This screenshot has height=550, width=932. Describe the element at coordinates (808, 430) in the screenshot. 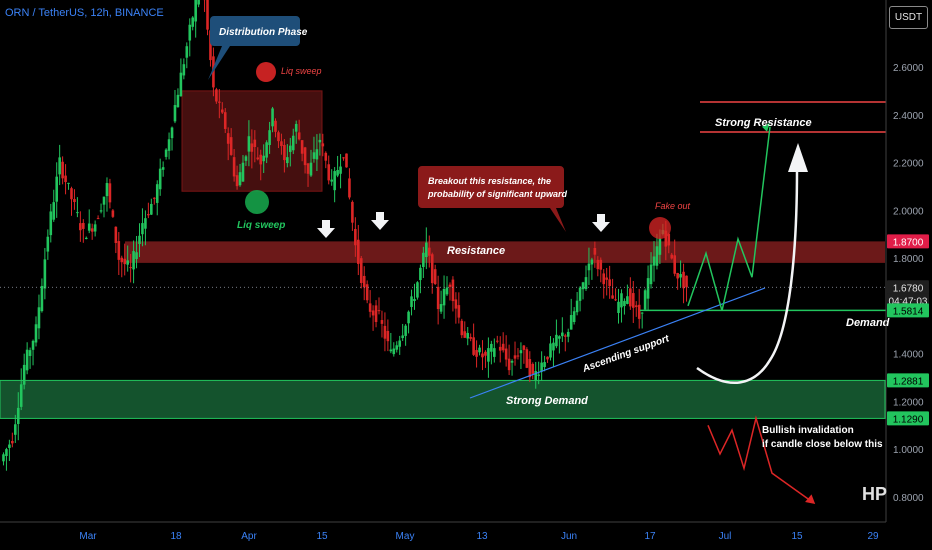

I see `invalidation-line1: Bullish invalidation` at that location.